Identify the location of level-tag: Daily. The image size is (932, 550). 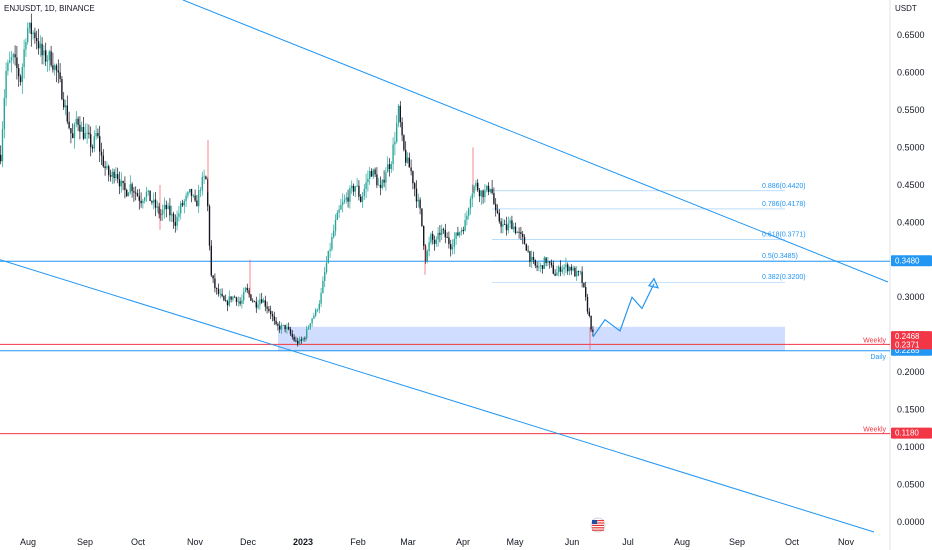
(878, 357).